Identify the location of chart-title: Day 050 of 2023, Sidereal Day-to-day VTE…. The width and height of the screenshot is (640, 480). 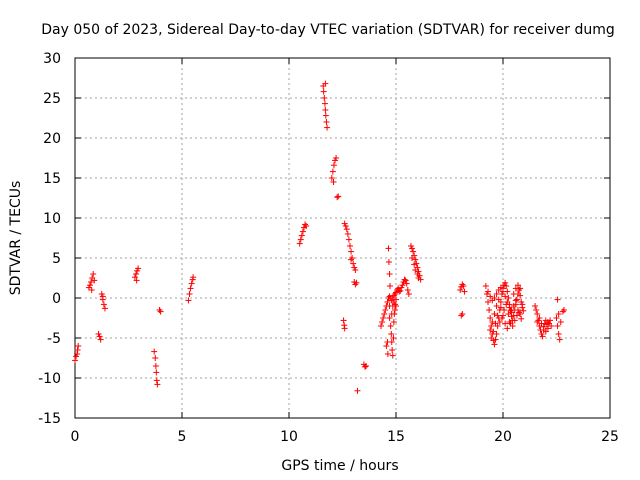
(328, 30).